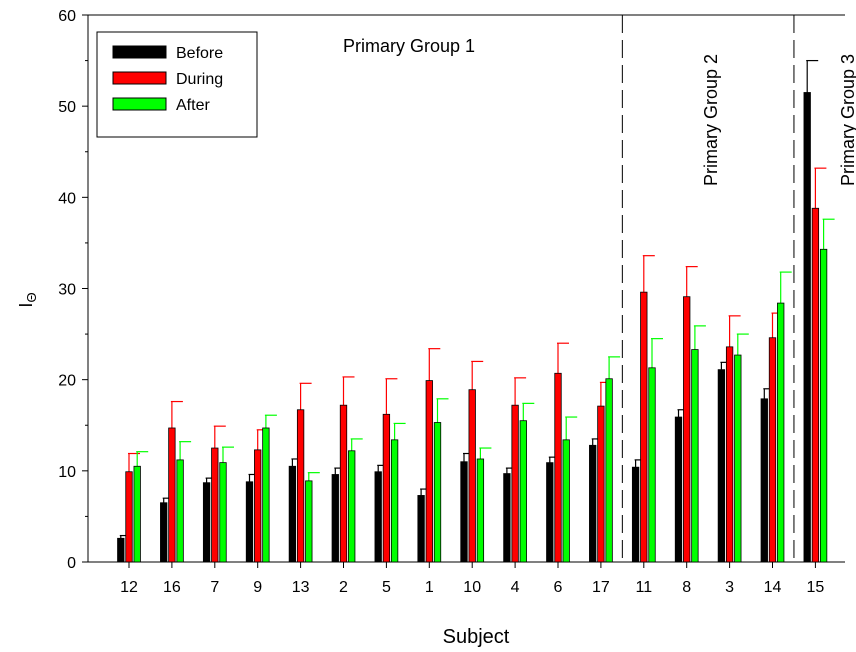 Image resolution: width=856 pixels, height=652 pixels. What do you see at coordinates (643, 587) in the screenshot?
I see `x-tick-label: 11` at bounding box center [643, 587].